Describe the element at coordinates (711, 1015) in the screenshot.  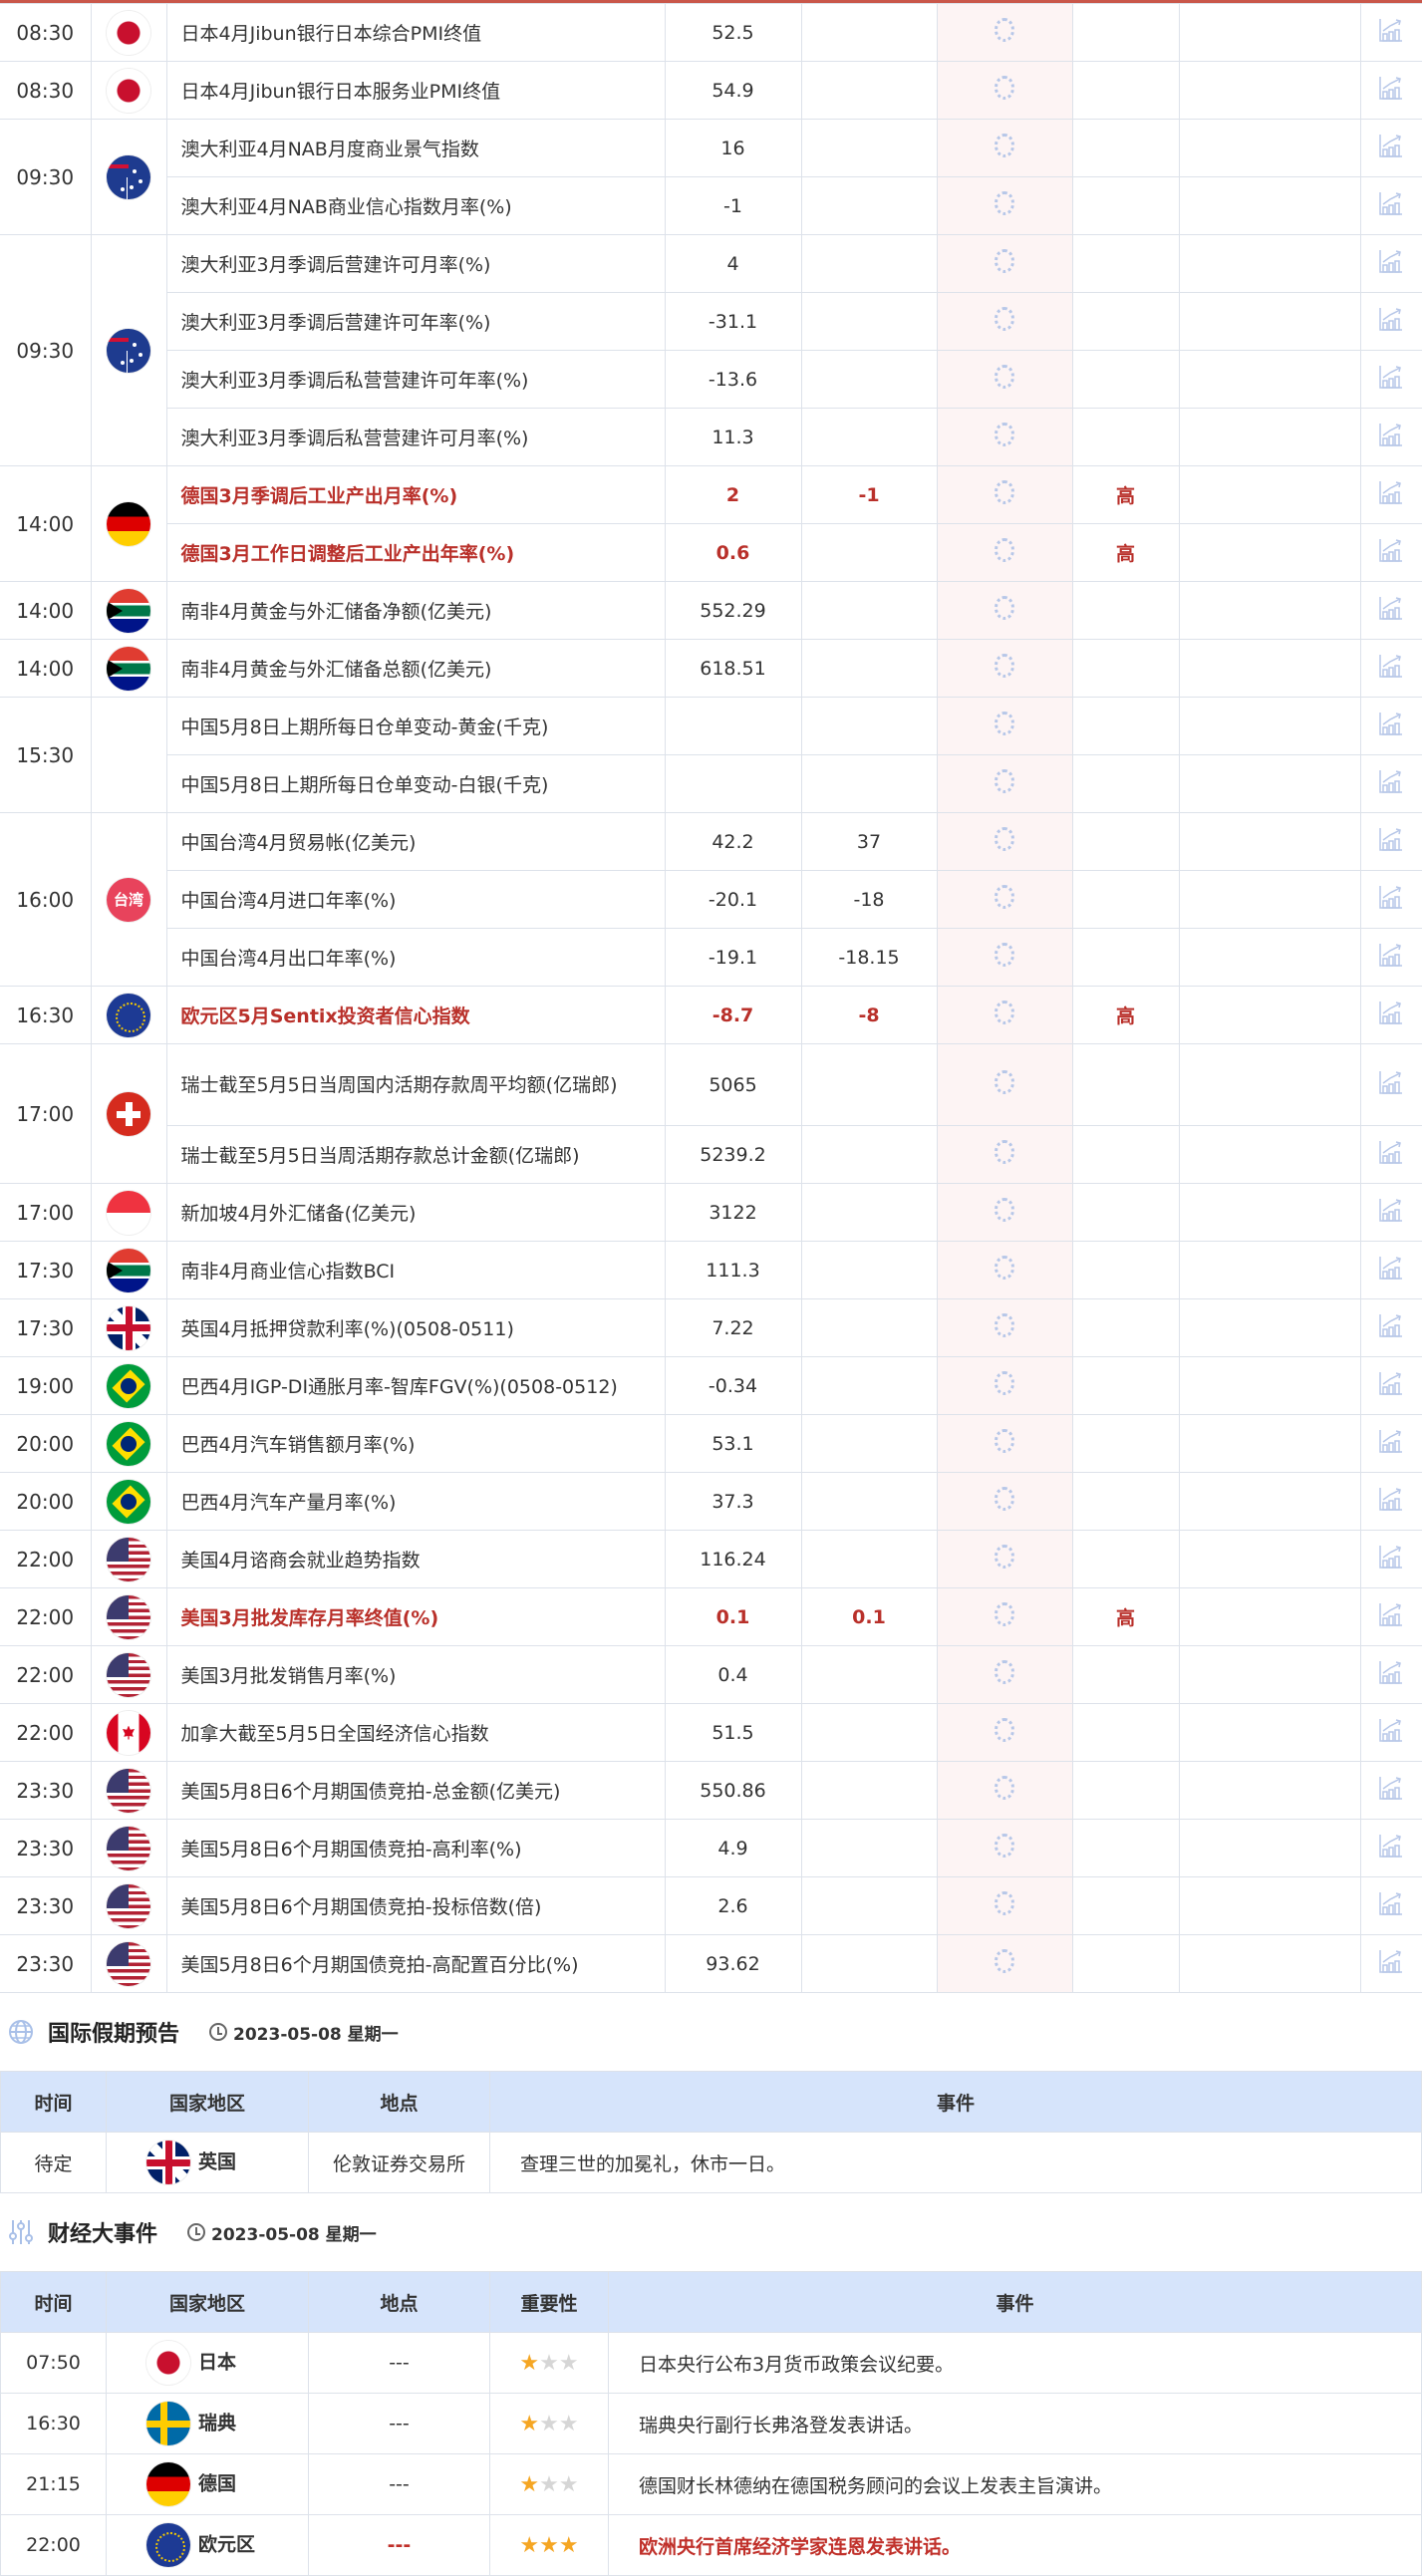
I see `table-row: 16:30 欧元区5月Sentix投资者信心指数 -8.7 -8 高` at that location.